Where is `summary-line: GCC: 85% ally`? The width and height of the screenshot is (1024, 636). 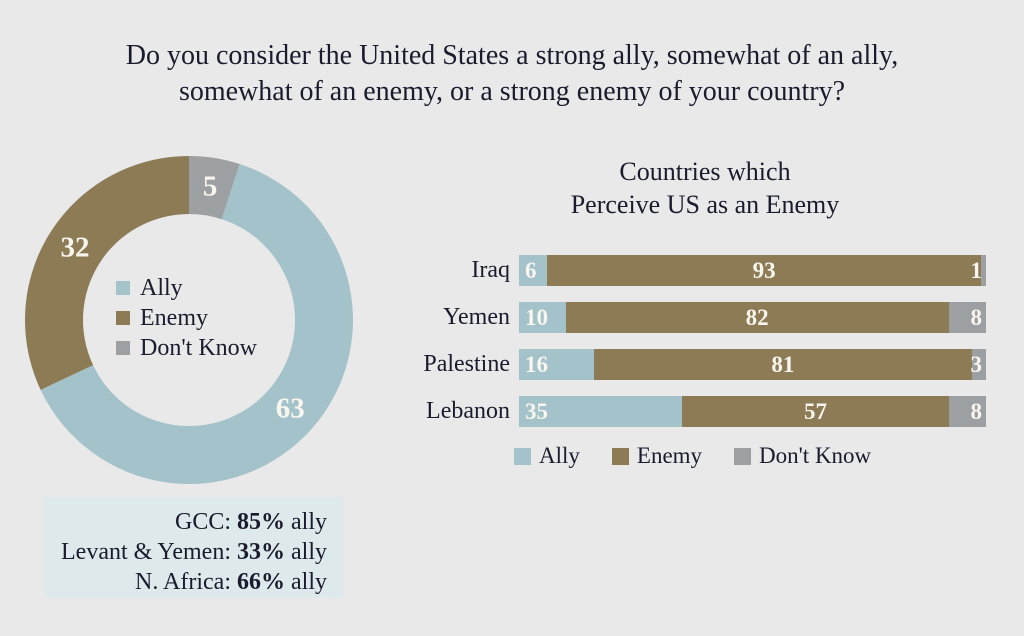 summary-line: GCC: 85% ally is located at coordinates (186, 522).